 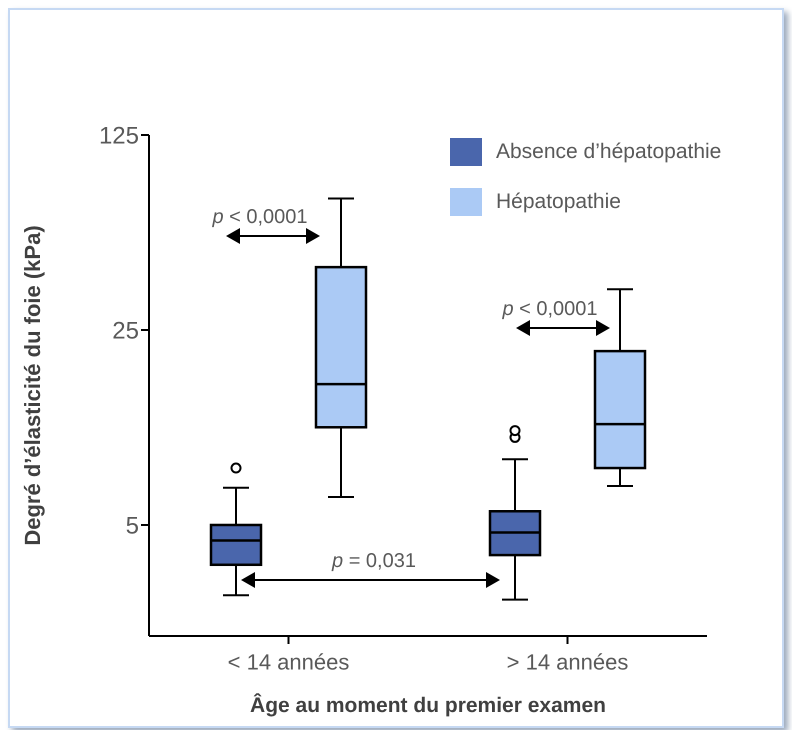 I want to click on legend-label: Hépatopathie, so click(x=558, y=202).